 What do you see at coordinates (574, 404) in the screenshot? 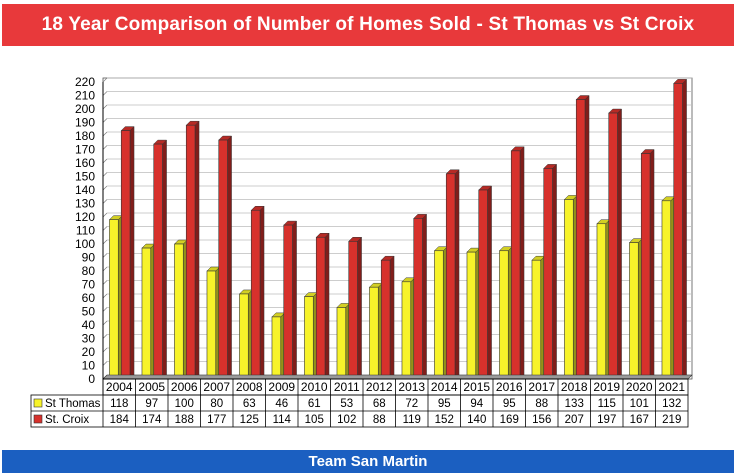
I see `st-thomas-value-label: 133` at bounding box center [574, 404].